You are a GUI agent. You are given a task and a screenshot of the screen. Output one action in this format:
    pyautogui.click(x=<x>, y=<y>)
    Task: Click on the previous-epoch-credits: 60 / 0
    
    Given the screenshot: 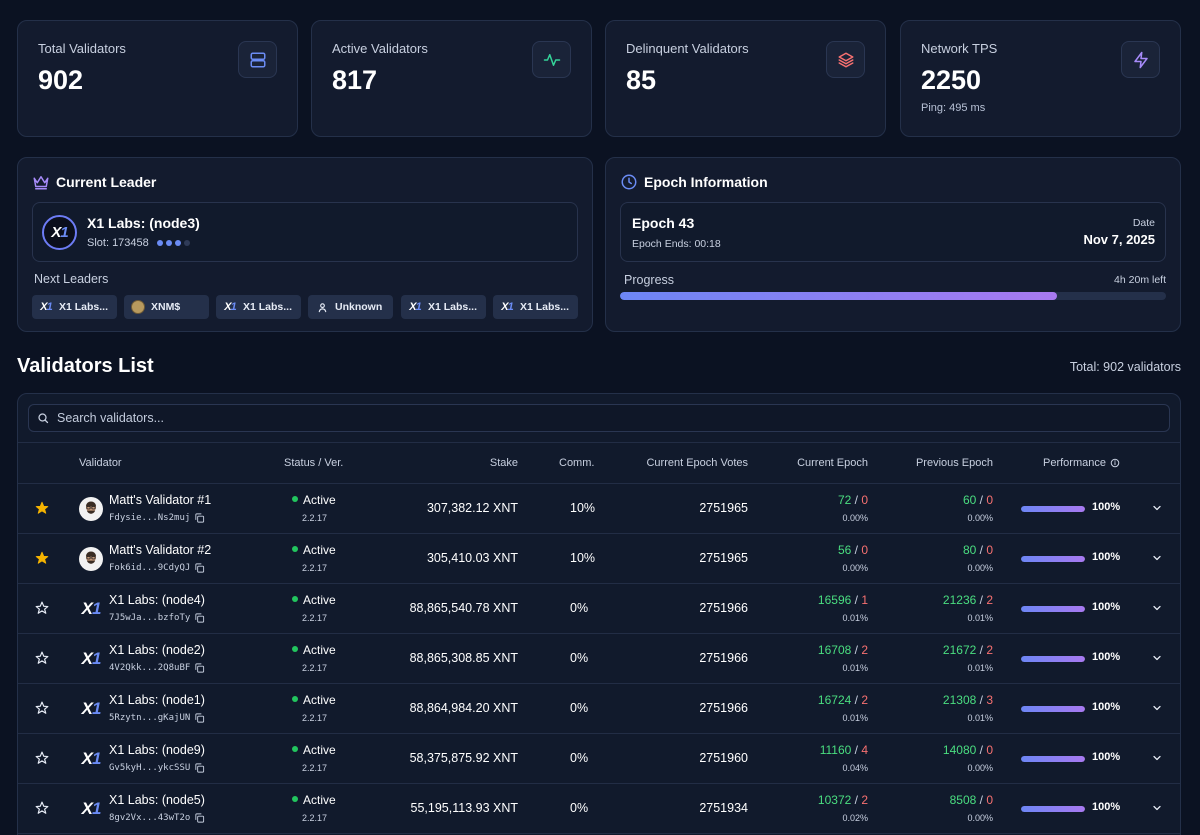 What is the action you would take?
    pyautogui.click(x=977, y=500)
    